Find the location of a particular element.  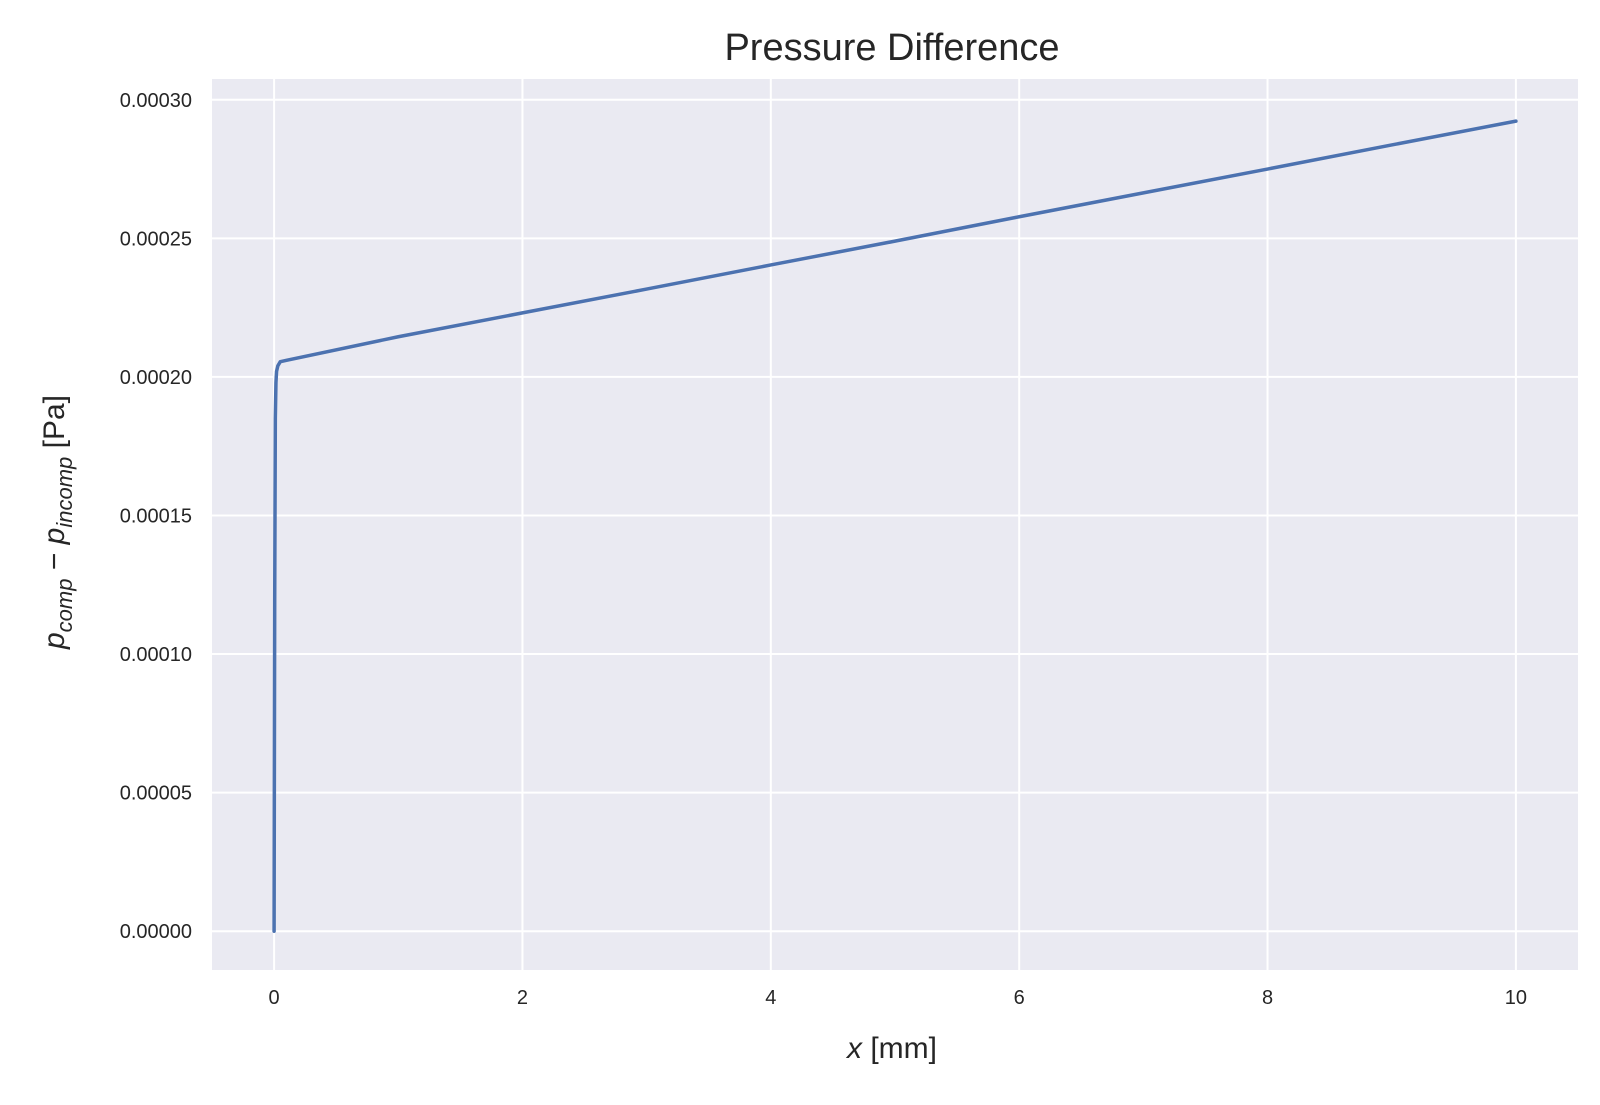

x-tick-label: 6 is located at coordinates (1019, 998).